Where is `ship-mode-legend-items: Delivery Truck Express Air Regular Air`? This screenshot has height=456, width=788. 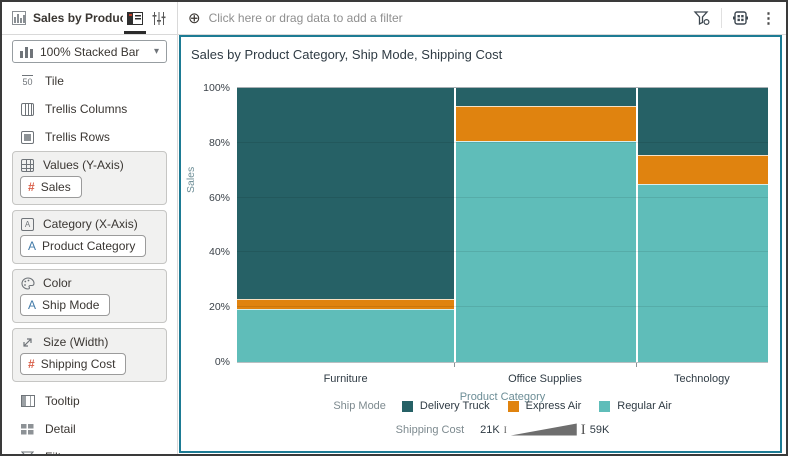
ship-mode-legend-items: Delivery Truck Express Air Regular Air is located at coordinates (536, 406).